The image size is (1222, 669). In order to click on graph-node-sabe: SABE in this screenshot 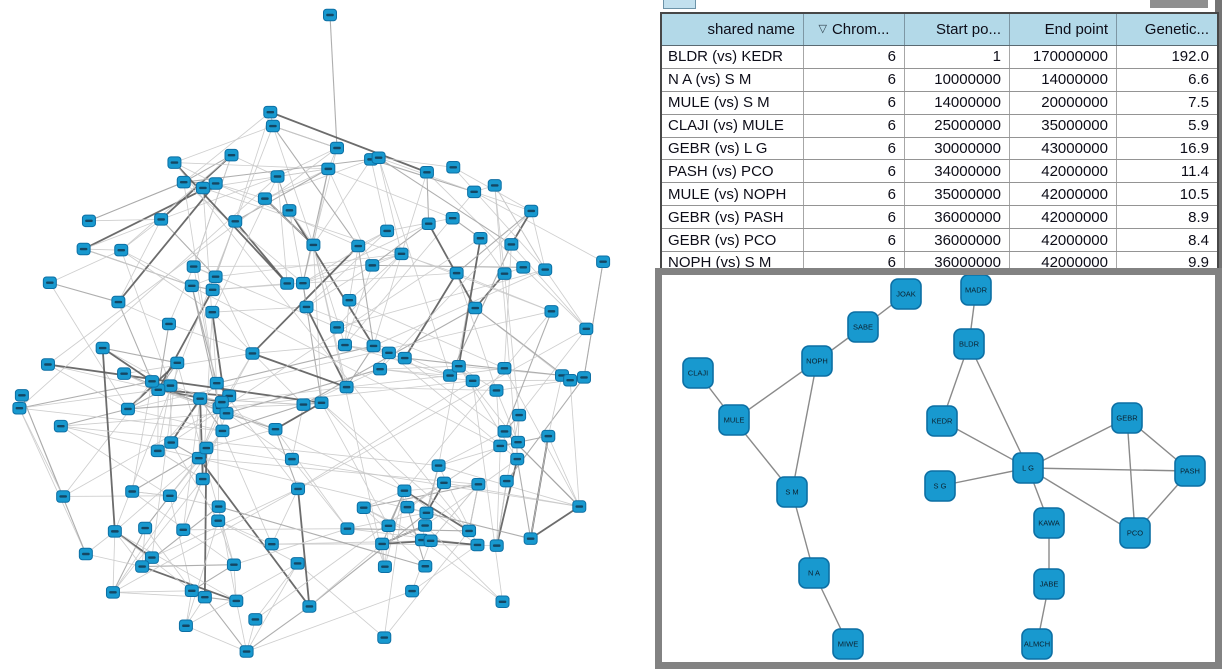, I will do `click(863, 327)`.